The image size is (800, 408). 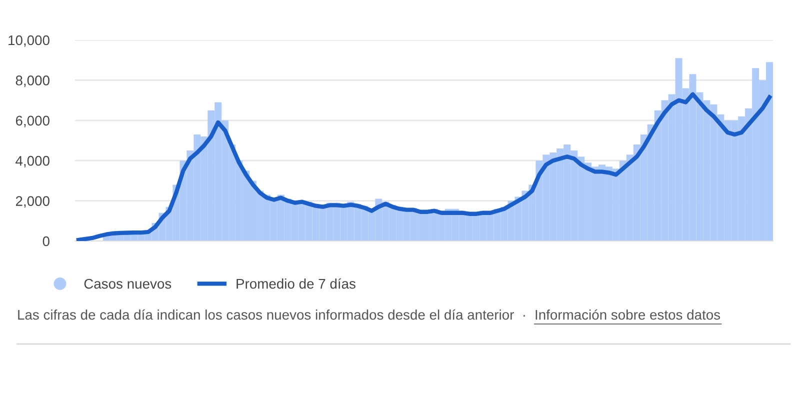 I want to click on y-tick-label: 2,000, so click(x=33, y=202).